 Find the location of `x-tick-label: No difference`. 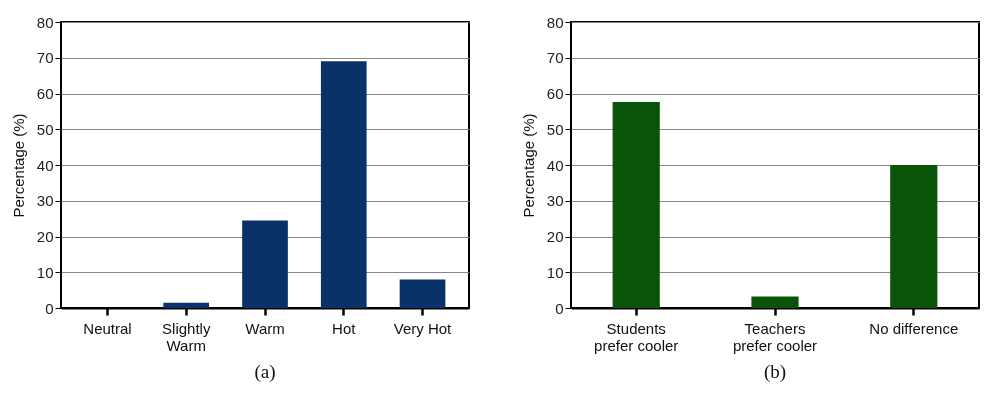

x-tick-label: No difference is located at coordinates (914, 328).